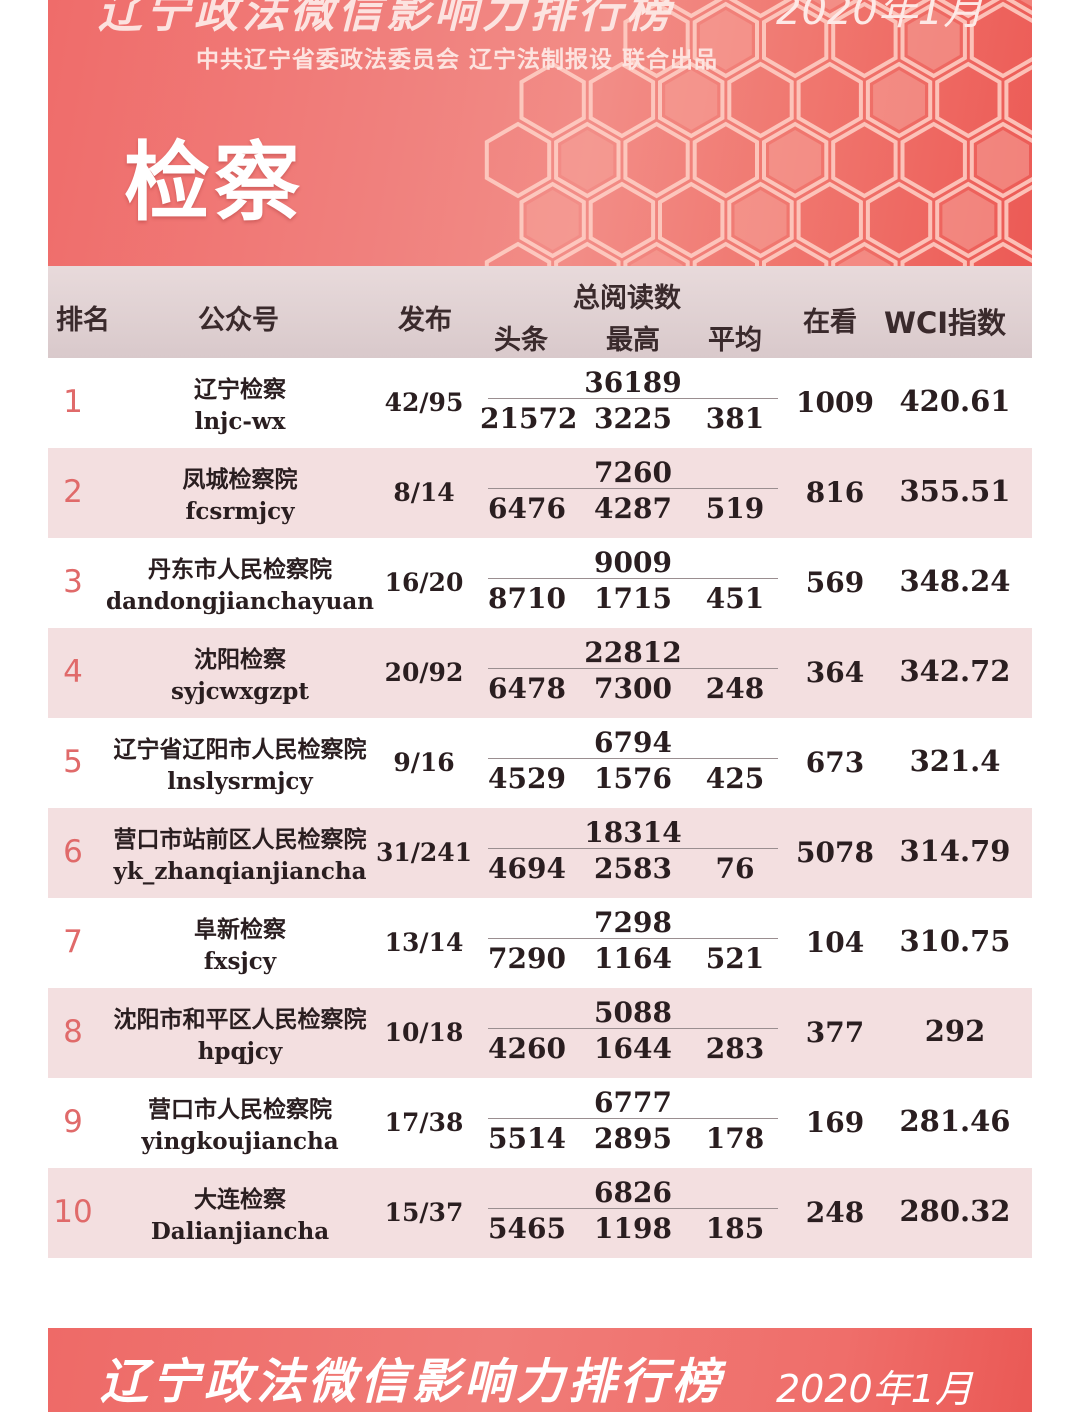 This screenshot has width=1080, height=1412. What do you see at coordinates (527, 1138) in the screenshot?
I see `headline-reads: 5514` at bounding box center [527, 1138].